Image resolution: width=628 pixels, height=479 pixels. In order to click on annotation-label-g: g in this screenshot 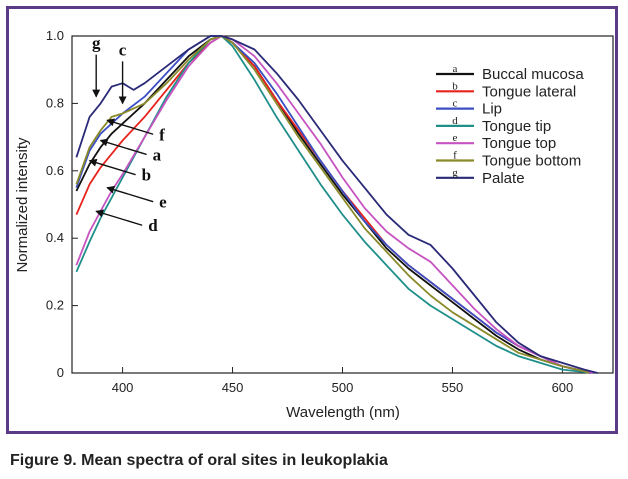, I will do `click(96, 43)`.